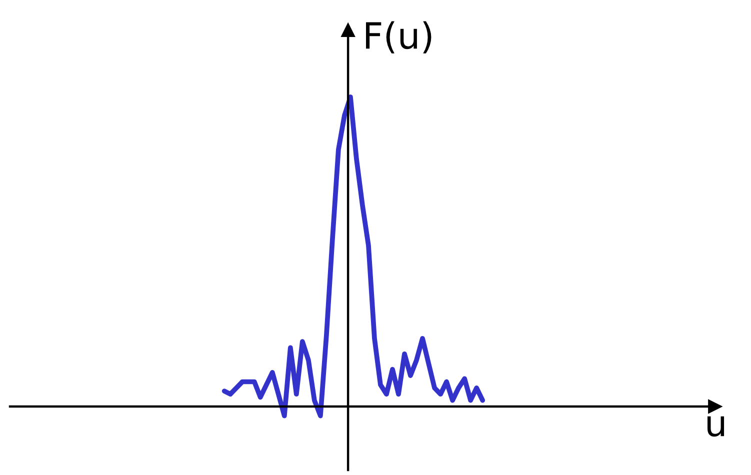 The height and width of the screenshot is (475, 751). Describe the element at coordinates (399, 37) in the screenshot. I see `y-axis-title: F(u)` at that location.